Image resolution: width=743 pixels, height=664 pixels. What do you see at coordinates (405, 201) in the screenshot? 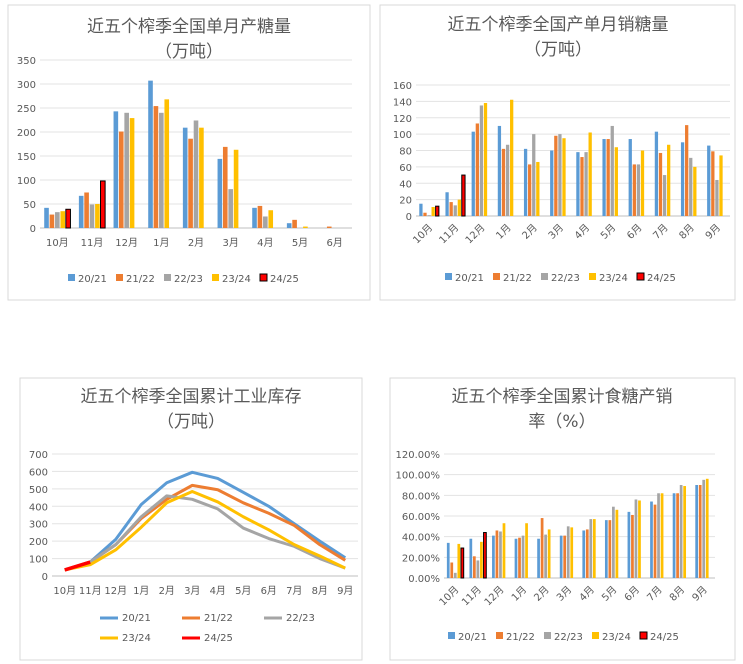
I see `y-tick-label: 20` at bounding box center [405, 201].